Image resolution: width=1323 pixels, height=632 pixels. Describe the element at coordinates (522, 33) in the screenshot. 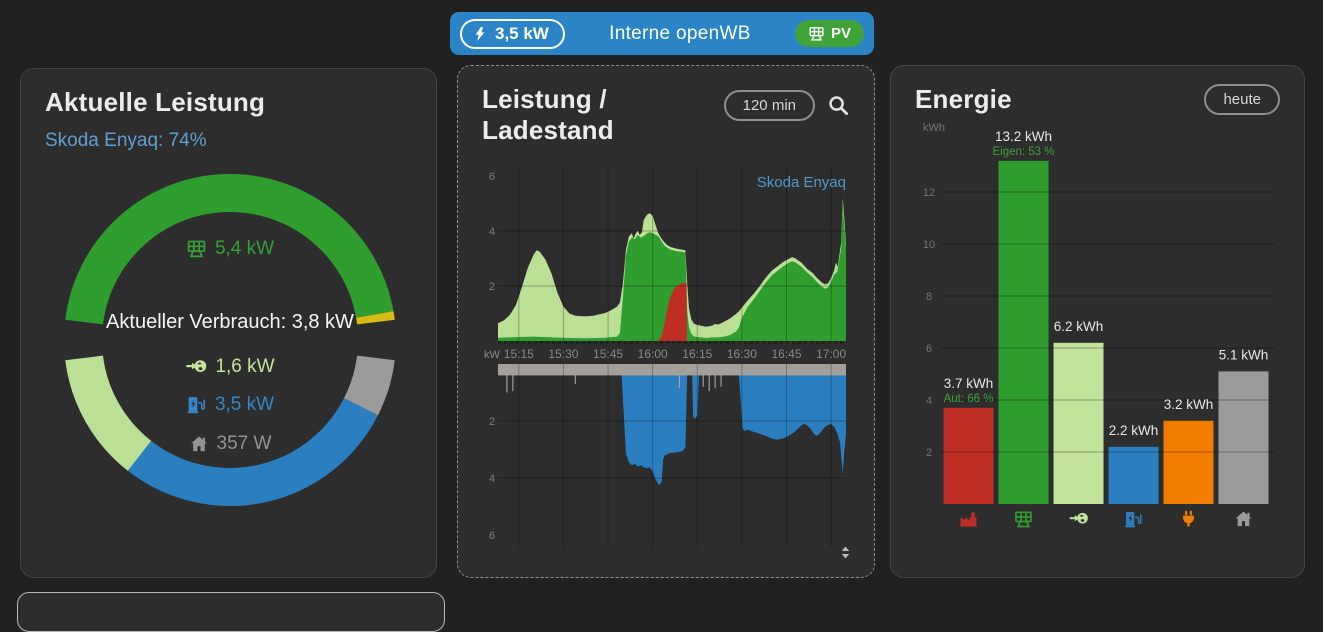

I see `grid-power-value: 3,5 kW` at that location.